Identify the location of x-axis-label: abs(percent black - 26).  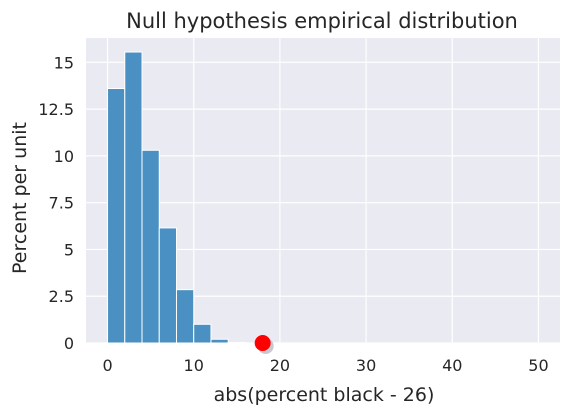
(324, 395).